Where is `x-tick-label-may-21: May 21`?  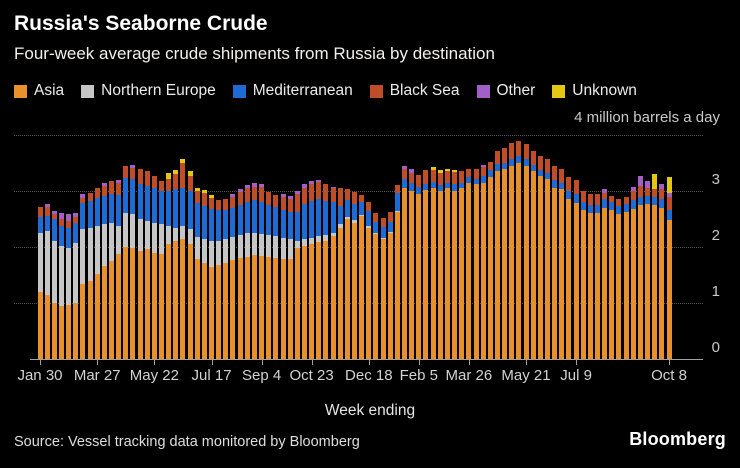 x-tick-label-may-21: May 21 is located at coordinates (526, 375).